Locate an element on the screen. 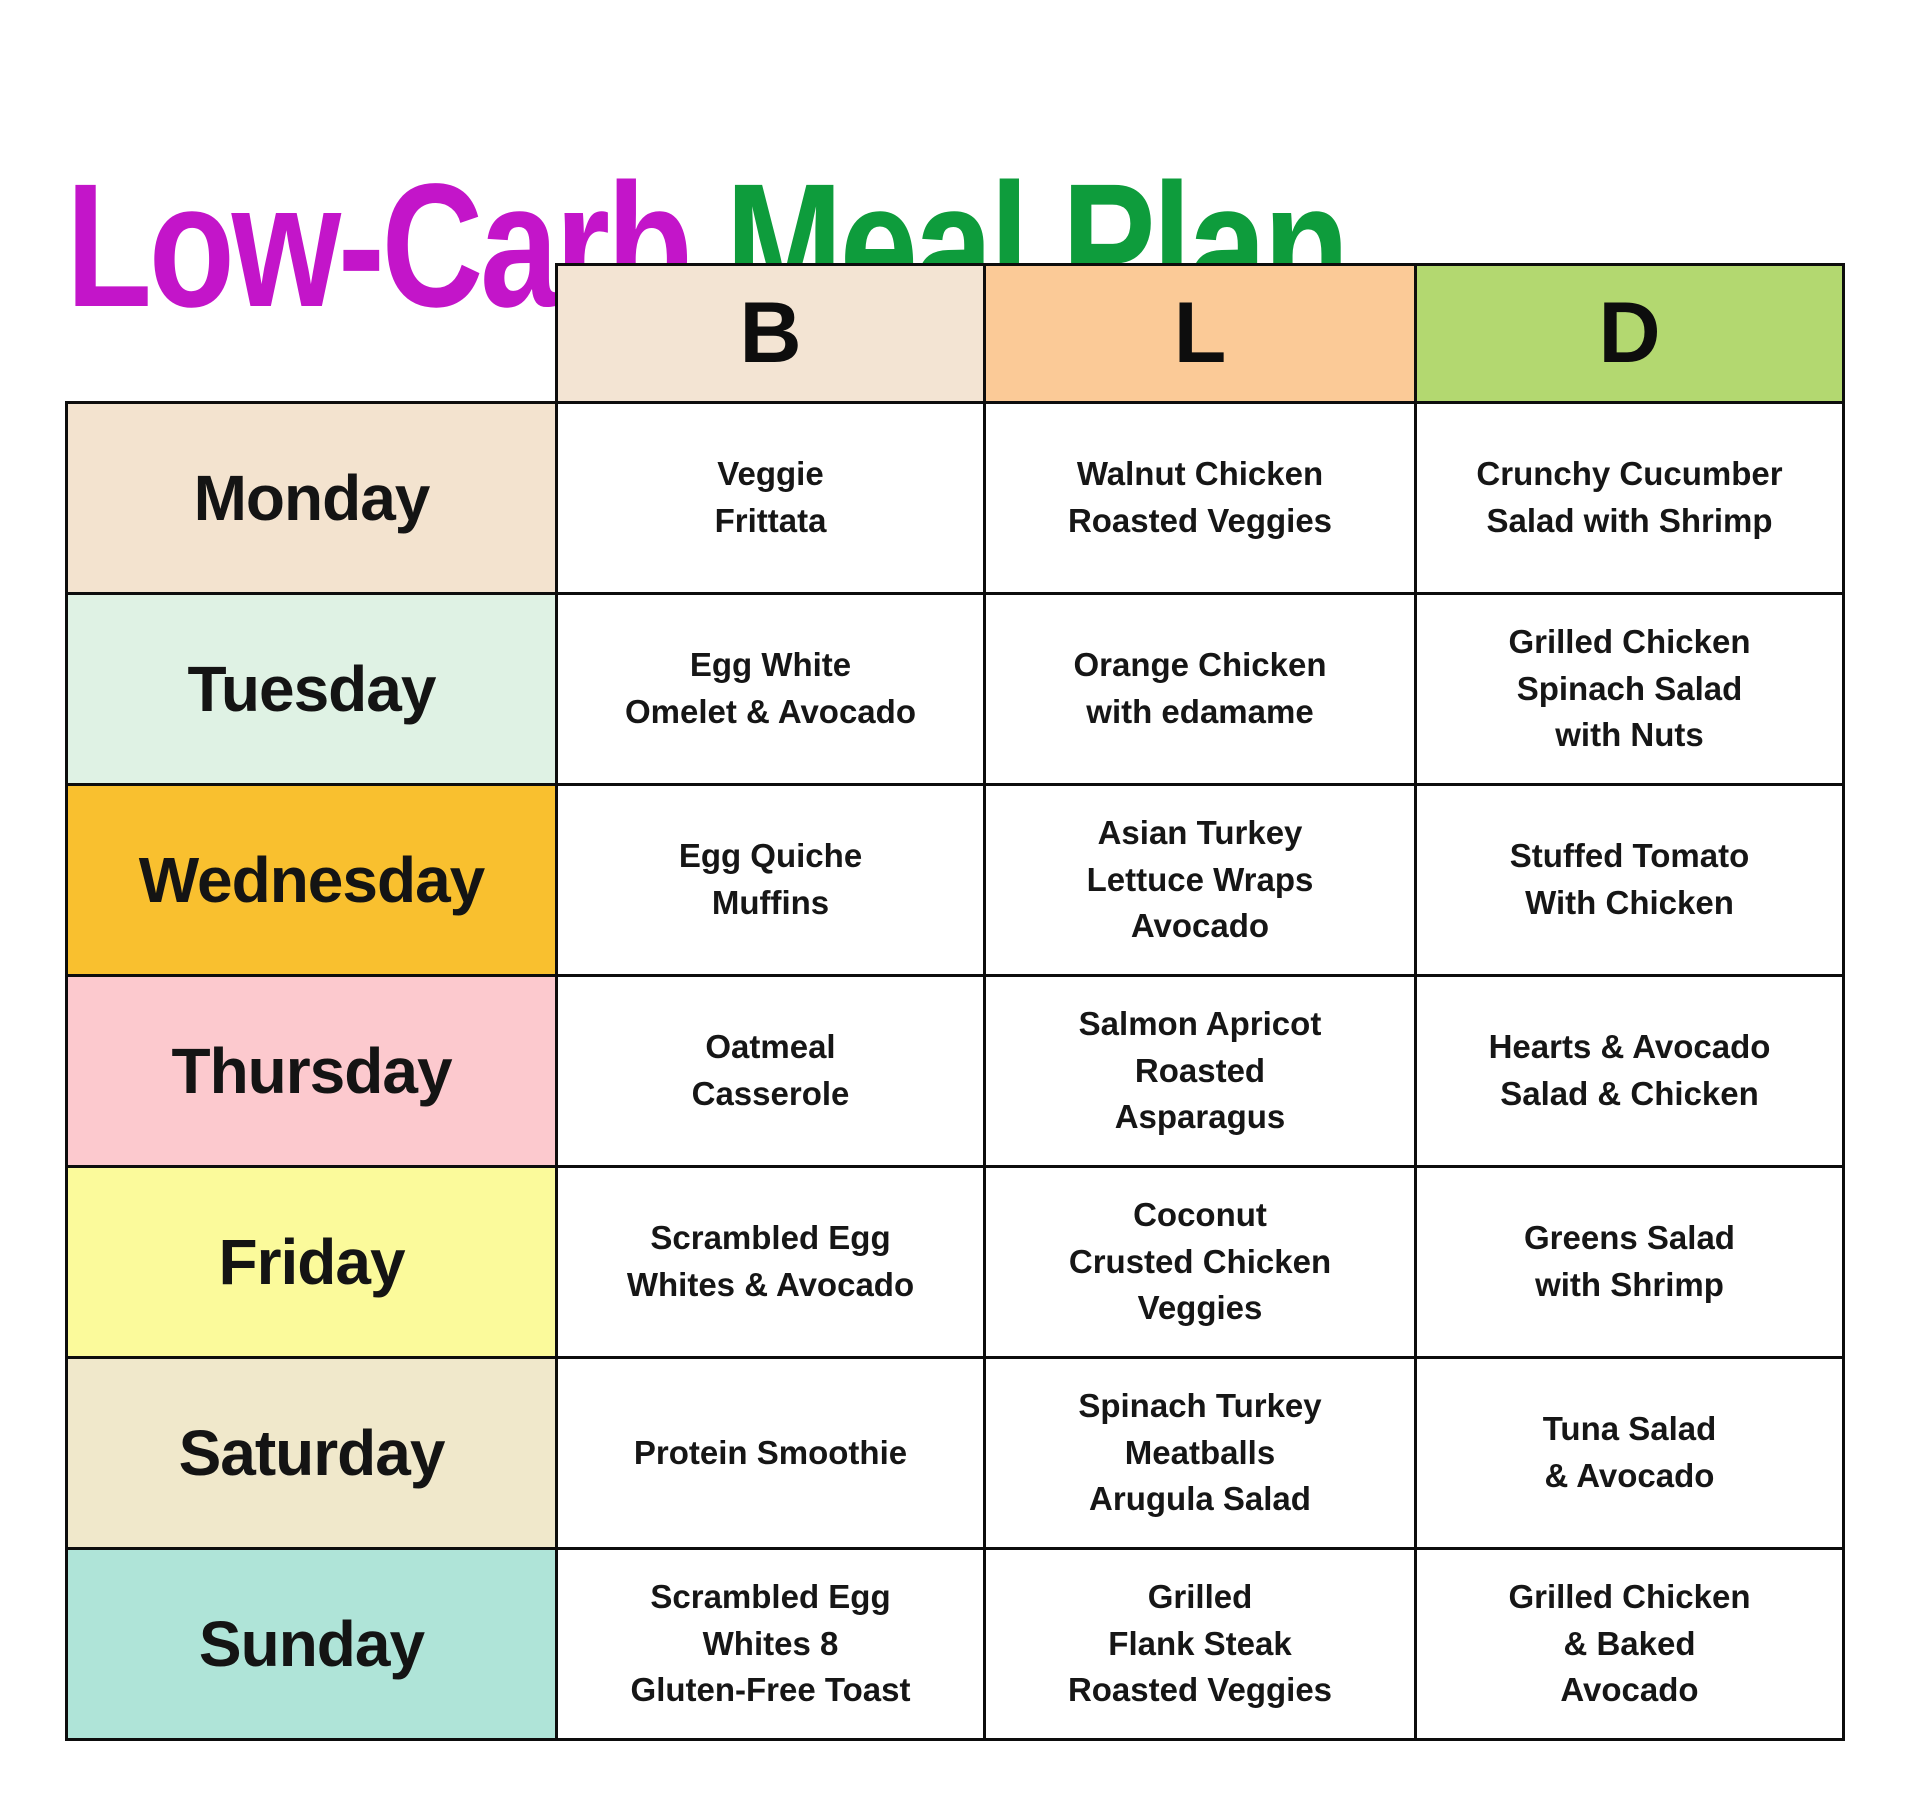  meal-cell-saturday-d: Tuna Salad & Avocado is located at coordinates (1629, 1453).